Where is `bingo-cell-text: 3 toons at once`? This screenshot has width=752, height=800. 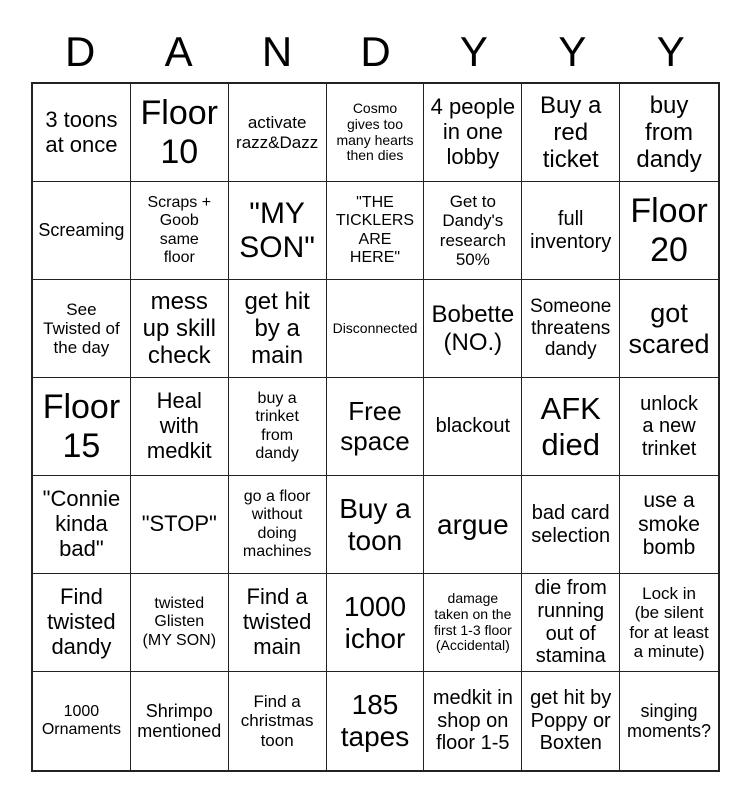 bingo-cell-text: 3 toons at once is located at coordinates (81, 131).